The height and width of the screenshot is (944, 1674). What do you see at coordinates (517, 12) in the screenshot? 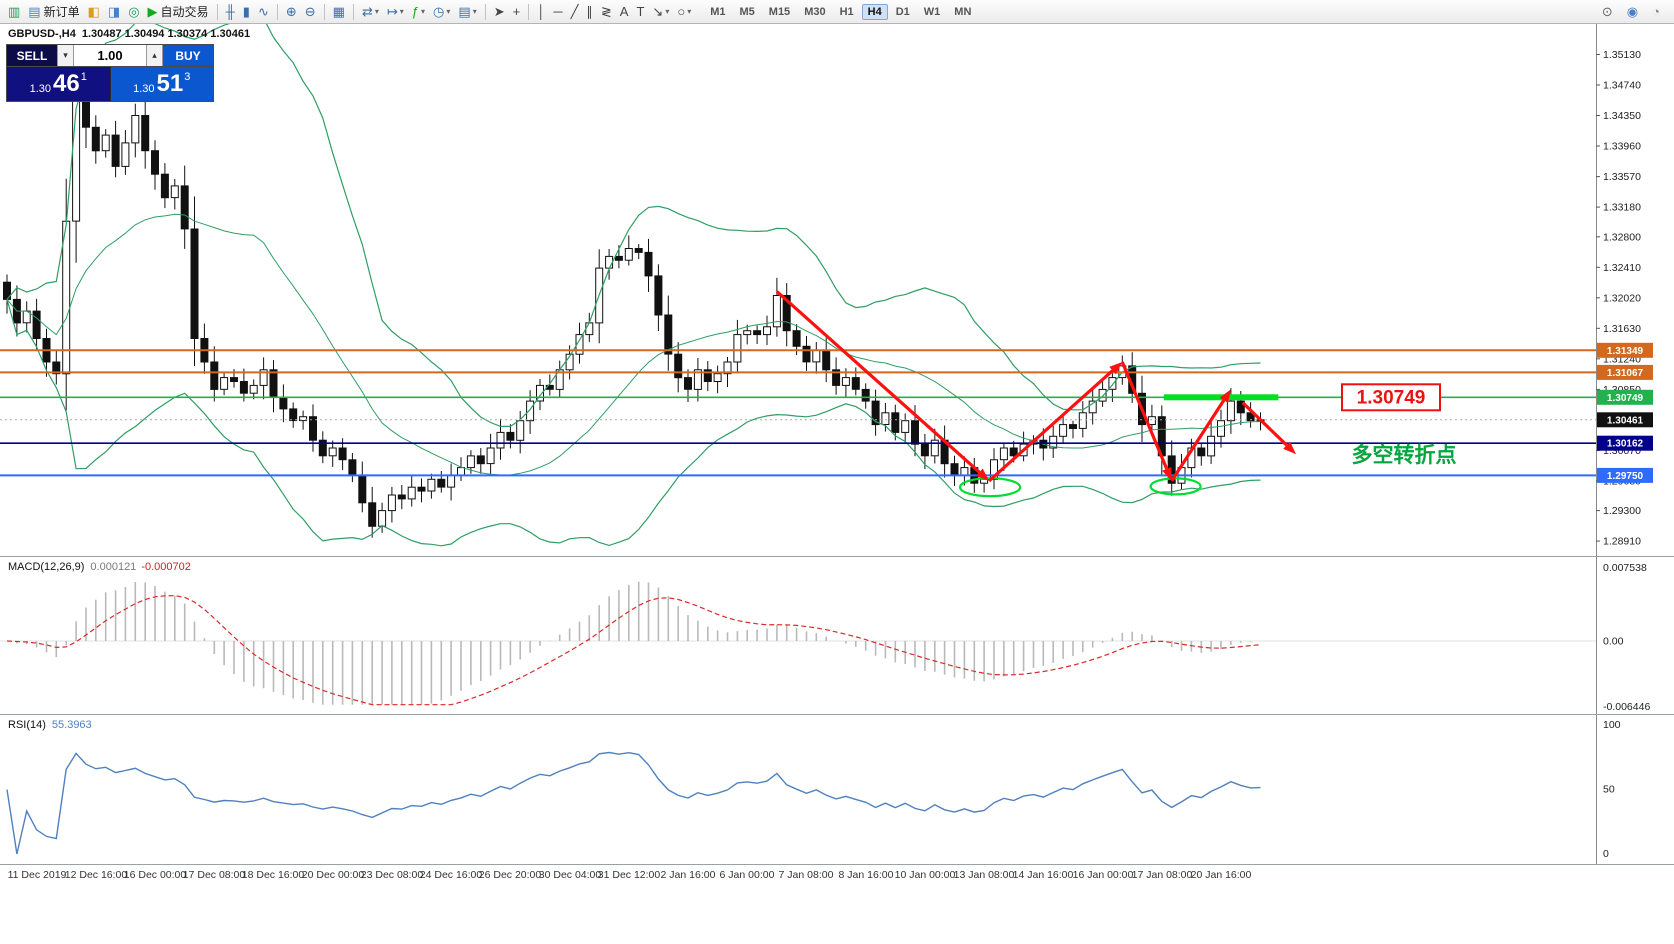
I see `crosshair-icon: +` at bounding box center [517, 12].